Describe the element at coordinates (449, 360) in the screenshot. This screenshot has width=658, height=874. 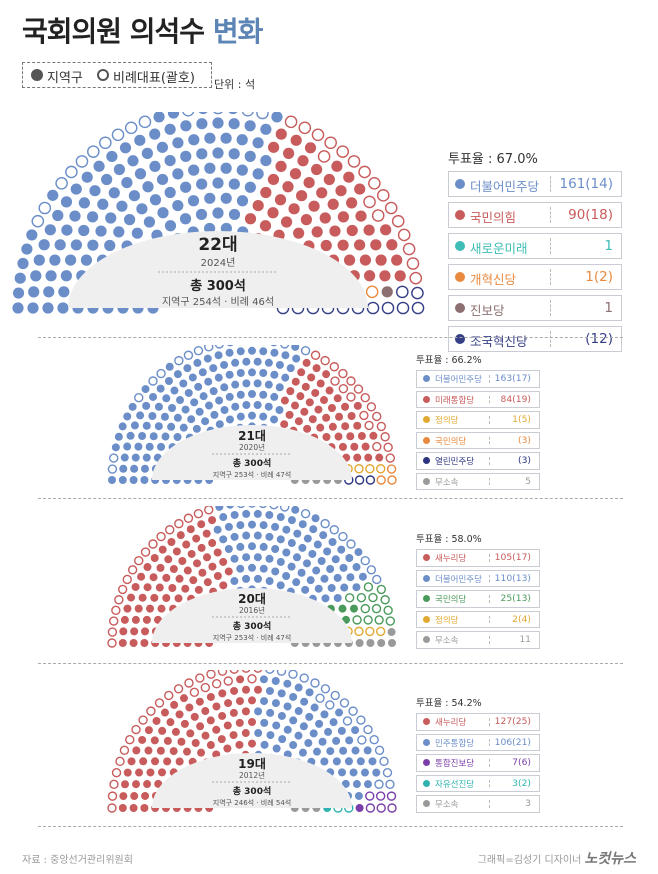
I see `turnout-label: 투표율 : 66.2%` at that location.